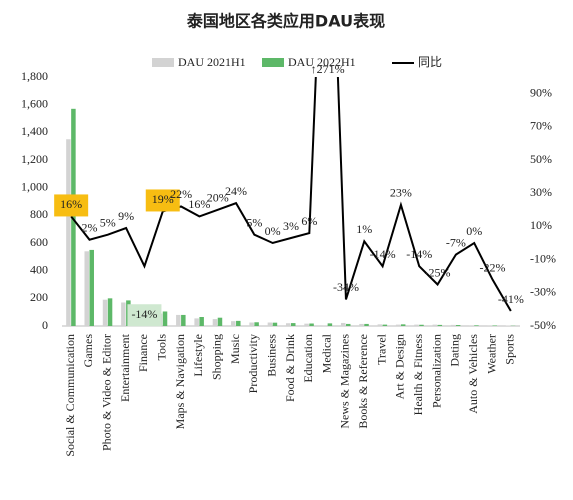 This screenshot has width=573, height=500. I want to click on data-label: -34%, so click(346, 287).